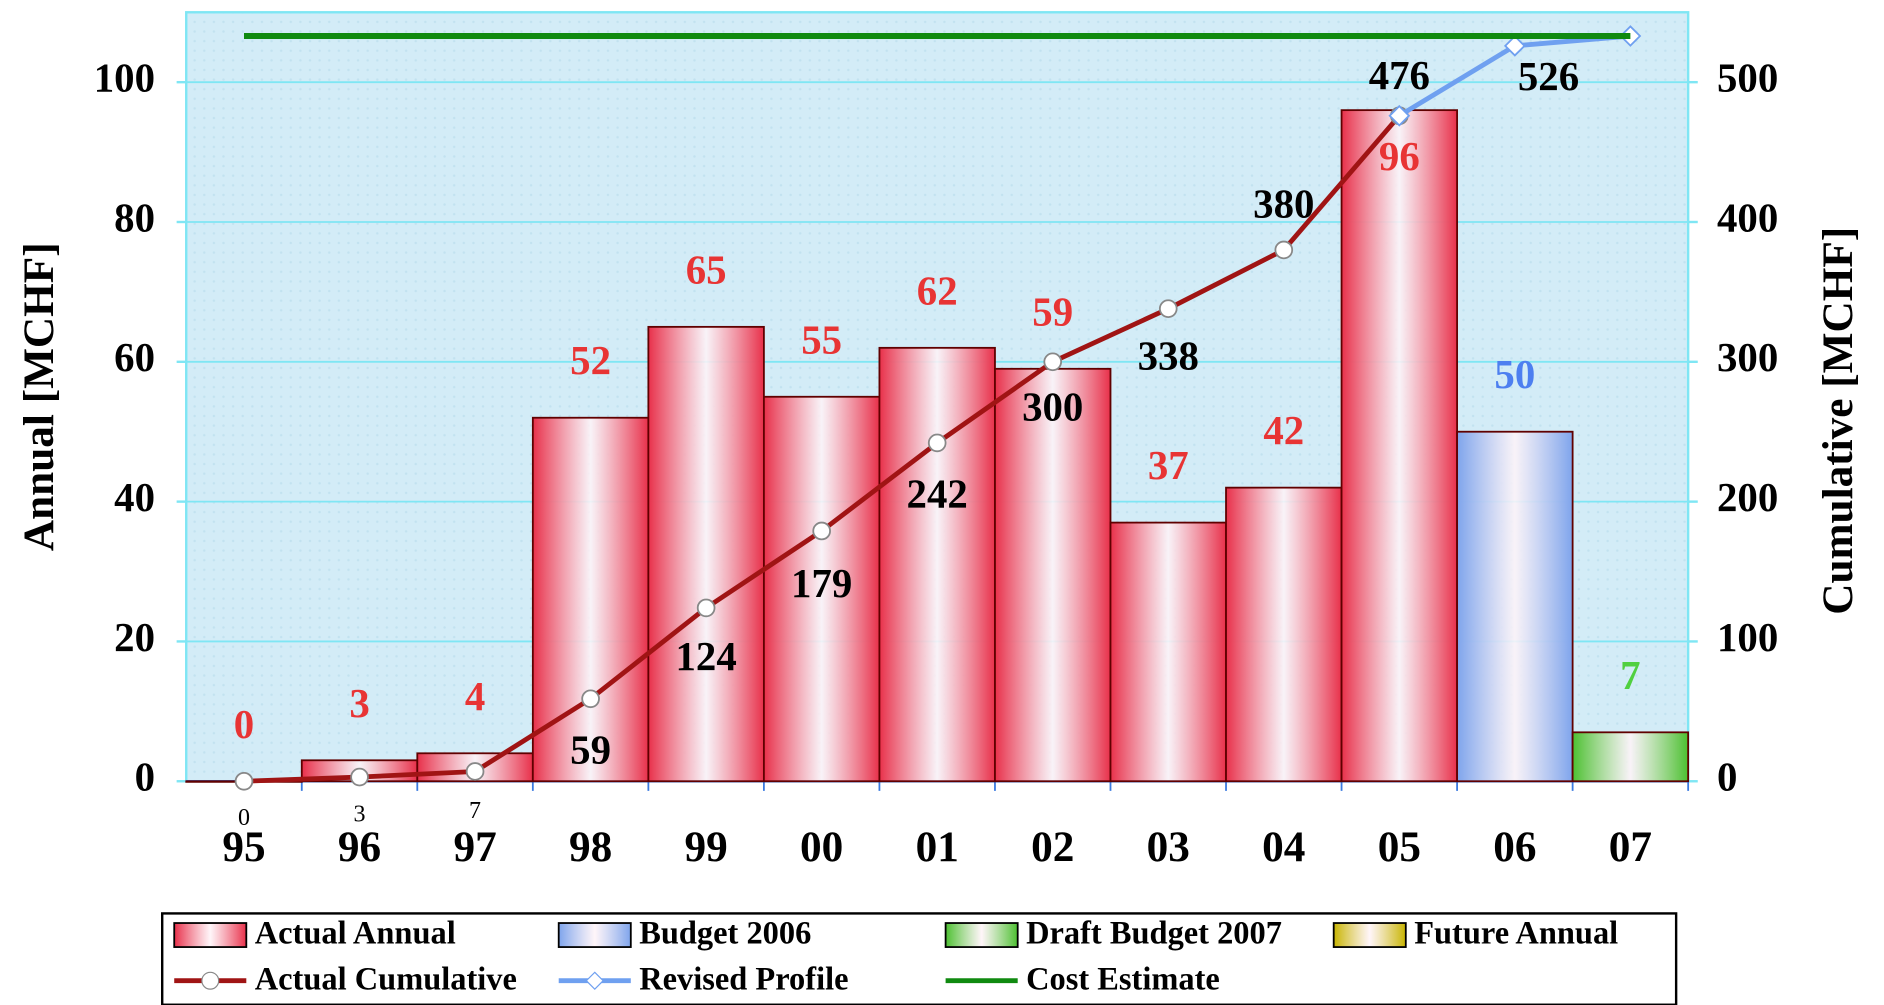  Describe the element at coordinates (919, 958) in the screenshot. I see `legend` at that location.